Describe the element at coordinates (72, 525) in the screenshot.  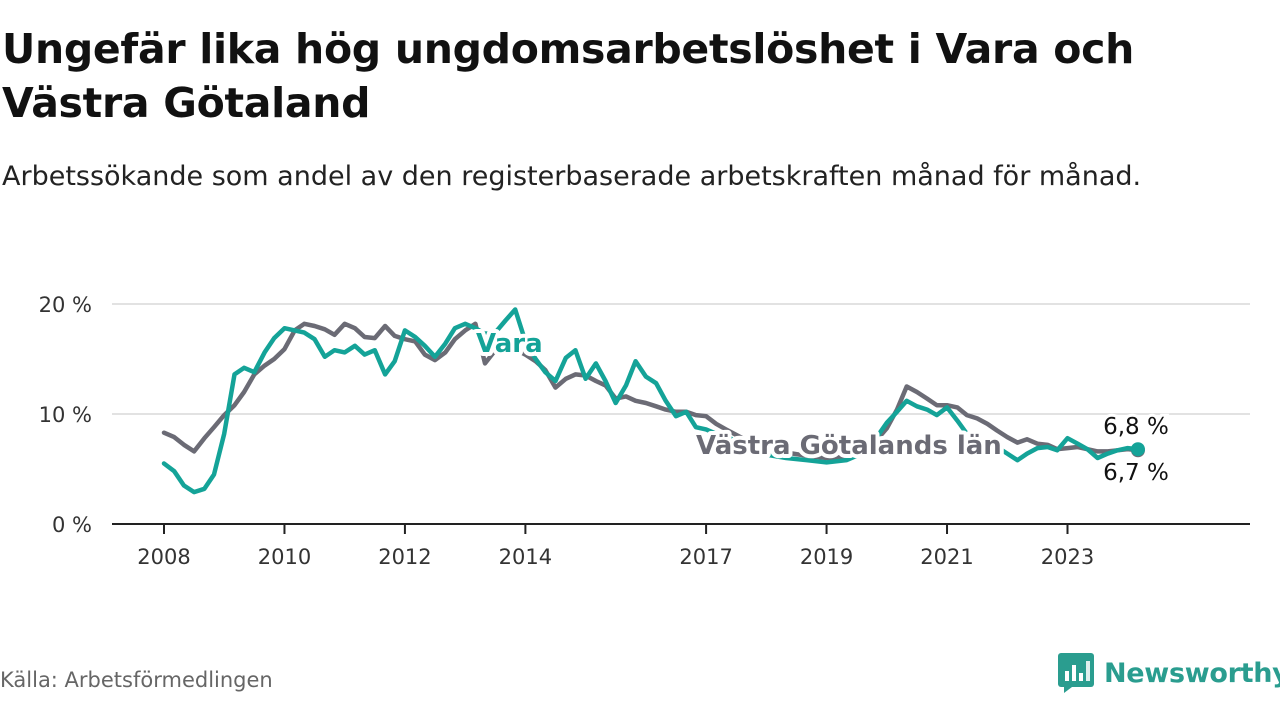
I see `y-tick-label: 0 %` at that location.